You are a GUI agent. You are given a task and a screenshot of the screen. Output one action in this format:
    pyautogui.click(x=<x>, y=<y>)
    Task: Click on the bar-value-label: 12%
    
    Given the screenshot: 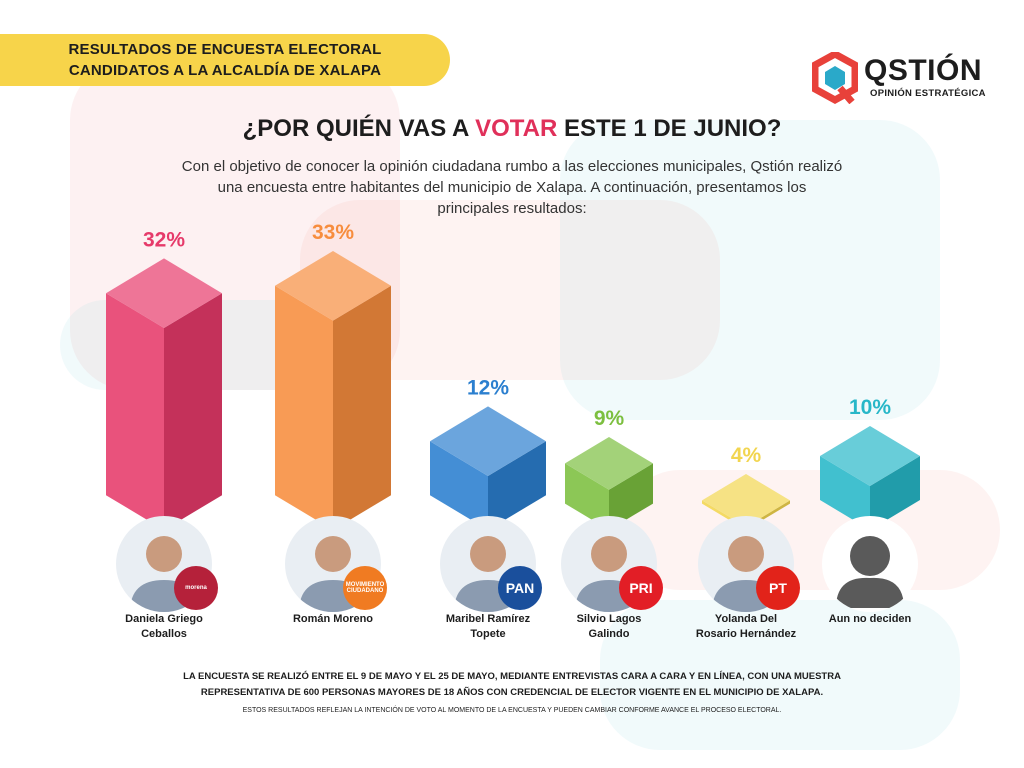 What is the action you would take?
    pyautogui.click(x=488, y=387)
    